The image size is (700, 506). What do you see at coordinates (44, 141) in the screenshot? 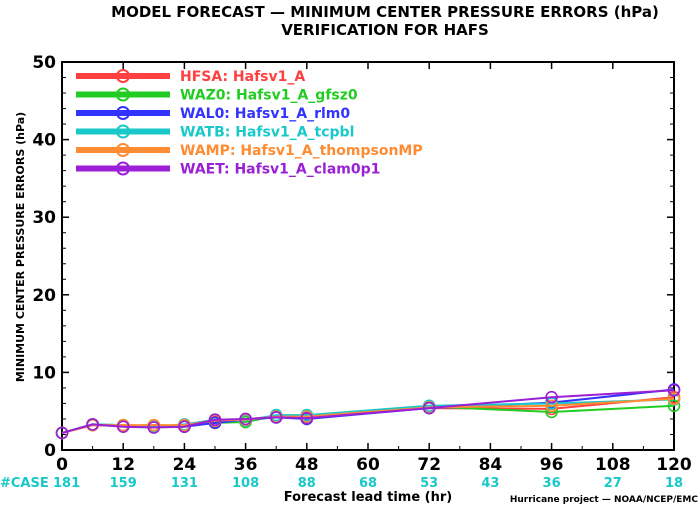
I see `y-tick-label: 40` at bounding box center [44, 141].